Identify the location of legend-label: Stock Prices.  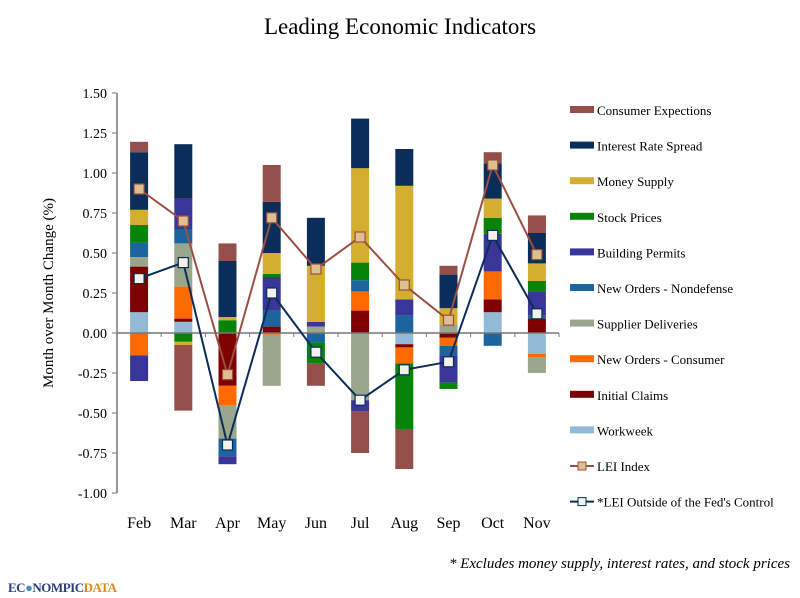
(629, 217).